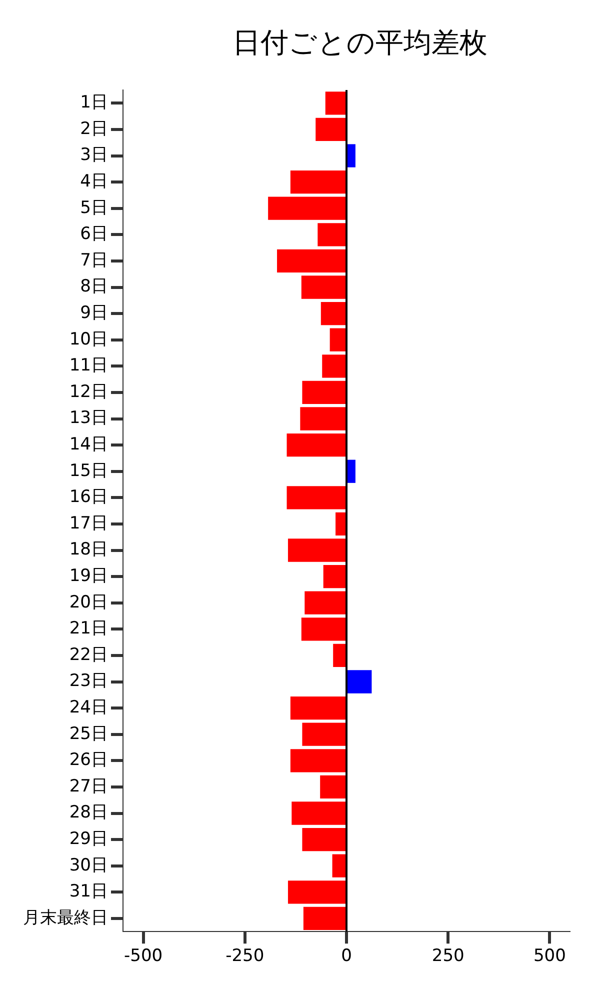  What do you see at coordinates (65, 918) in the screenshot?
I see `y-tick-label: 月末最終日` at bounding box center [65, 918].